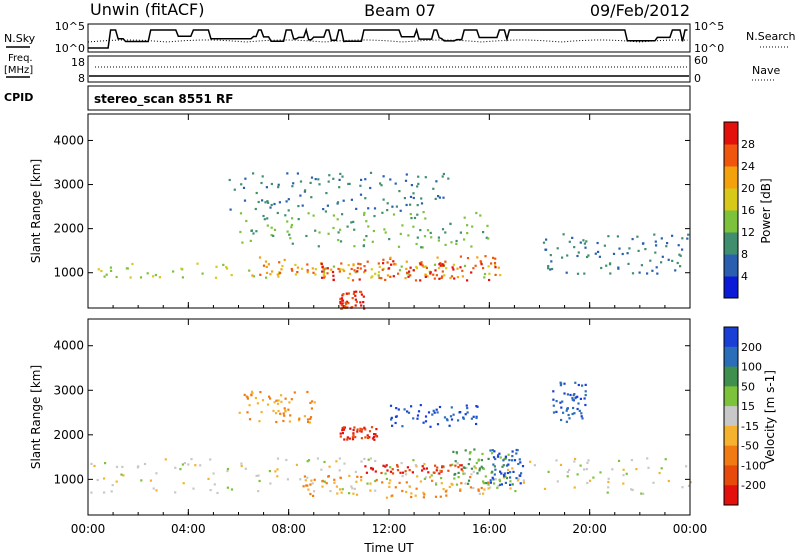  What do you see at coordinates (18, 97) in the screenshot?
I see `cpid-label: CPID` at bounding box center [18, 97].